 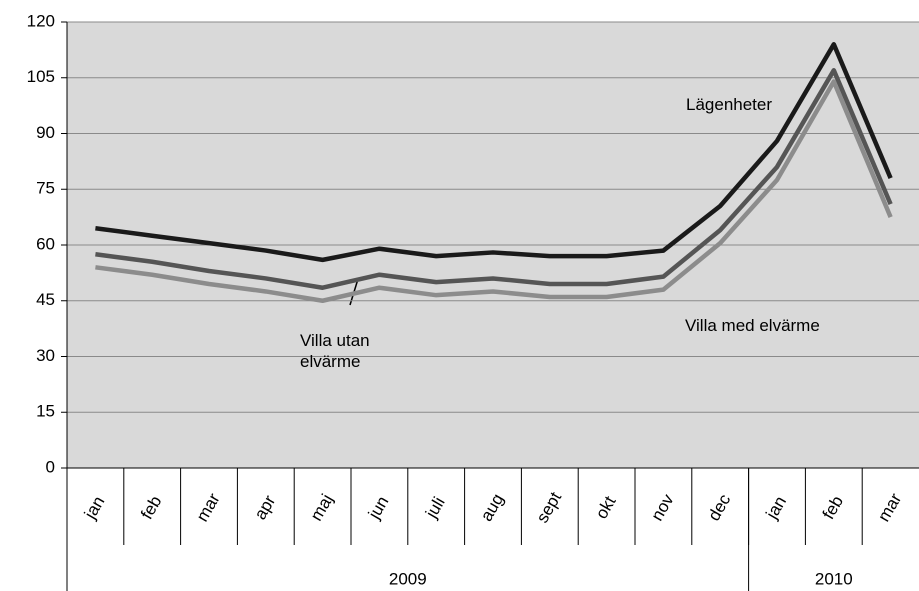 I want to click on y-tick-label: 45, so click(x=45, y=299).